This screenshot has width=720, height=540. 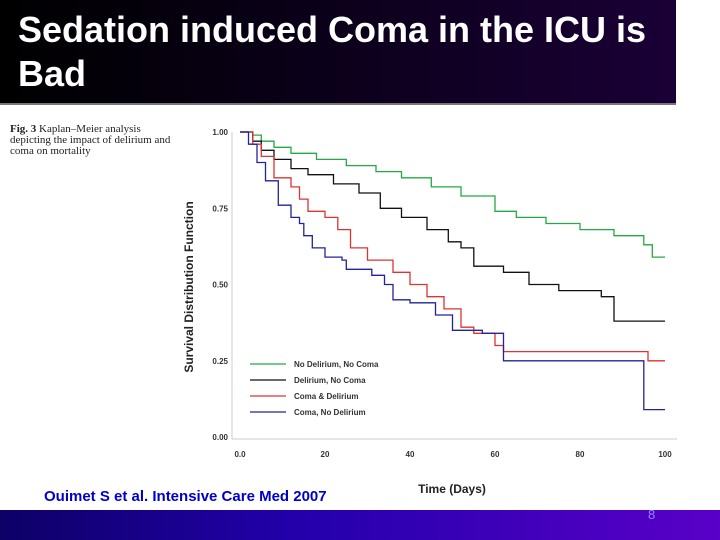 I want to click on legend-label: No Delirium, No Coma, so click(x=336, y=364).